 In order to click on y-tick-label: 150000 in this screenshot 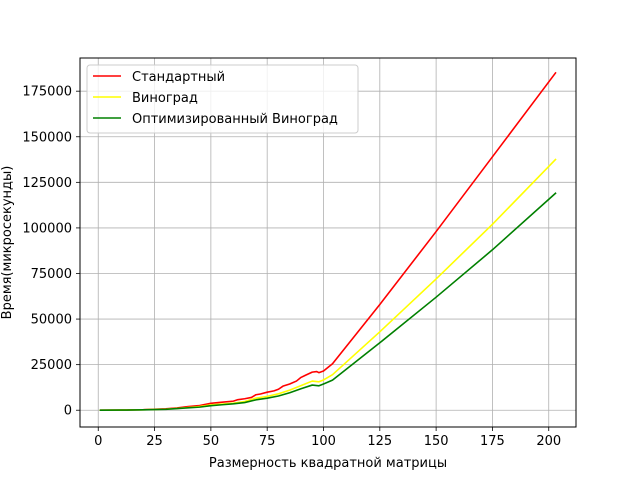, I will do `click(47, 137)`.